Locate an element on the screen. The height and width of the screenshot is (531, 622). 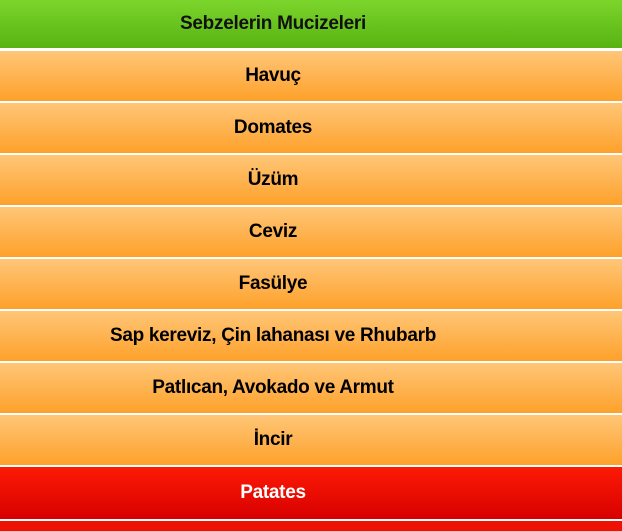
menu-item-patlican: Patlıcan, Avokado ve Armut is located at coordinates (311, 388).